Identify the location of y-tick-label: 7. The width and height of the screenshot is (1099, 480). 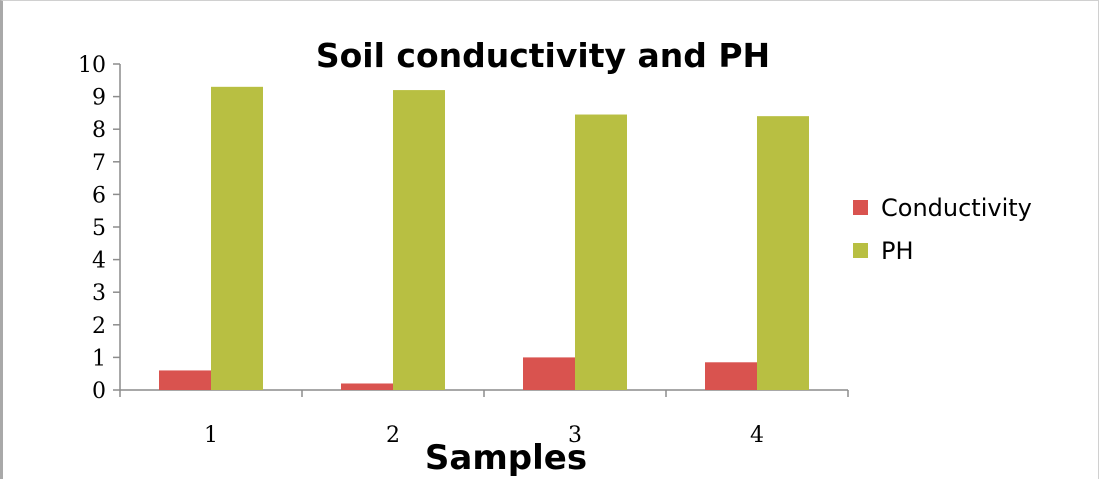
(99, 163).